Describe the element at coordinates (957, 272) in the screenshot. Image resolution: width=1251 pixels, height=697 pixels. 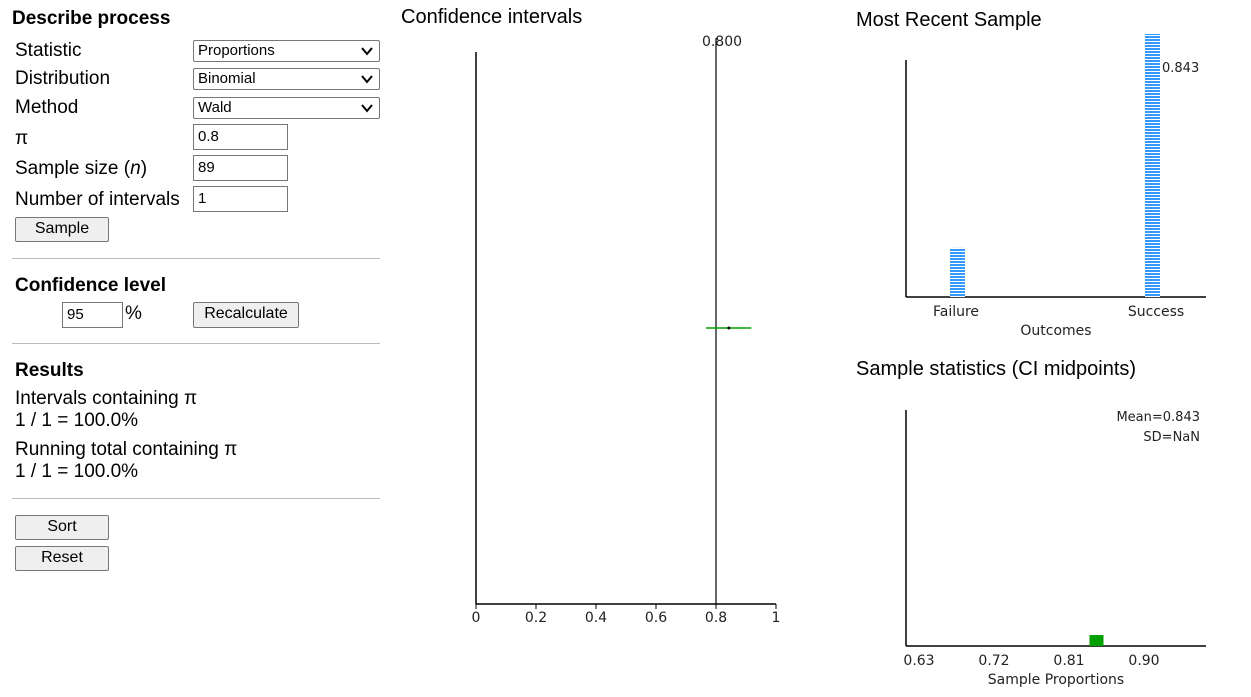
I see `failure-bar` at that location.